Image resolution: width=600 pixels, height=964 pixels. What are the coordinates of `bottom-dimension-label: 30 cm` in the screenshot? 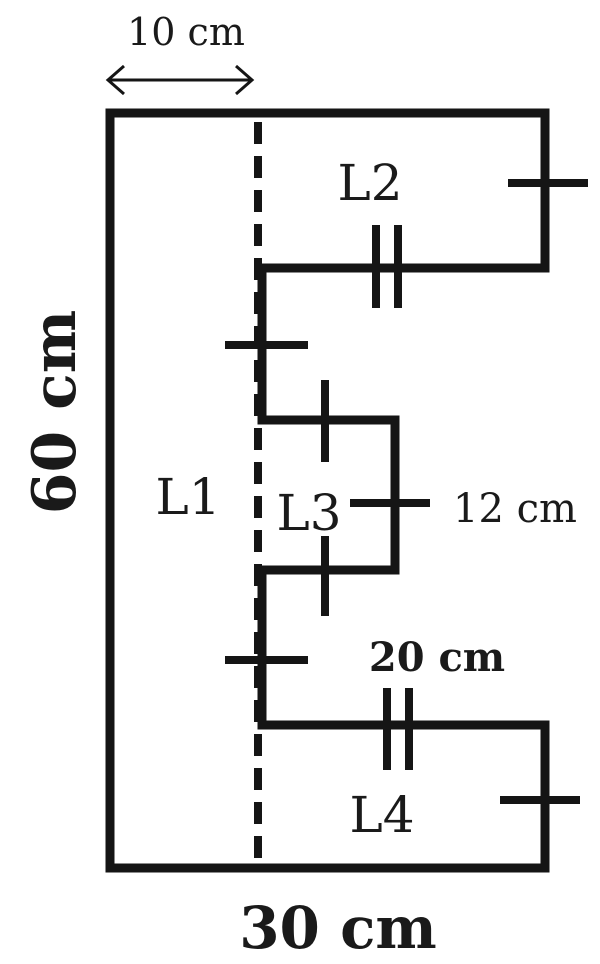 It's located at (338, 928).